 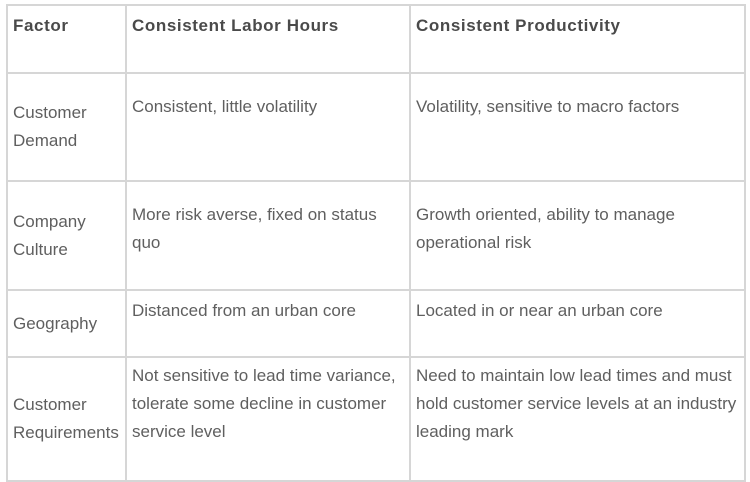 I want to click on productivity-cell: Volatility, sensitive to macro factors, so click(x=577, y=127).